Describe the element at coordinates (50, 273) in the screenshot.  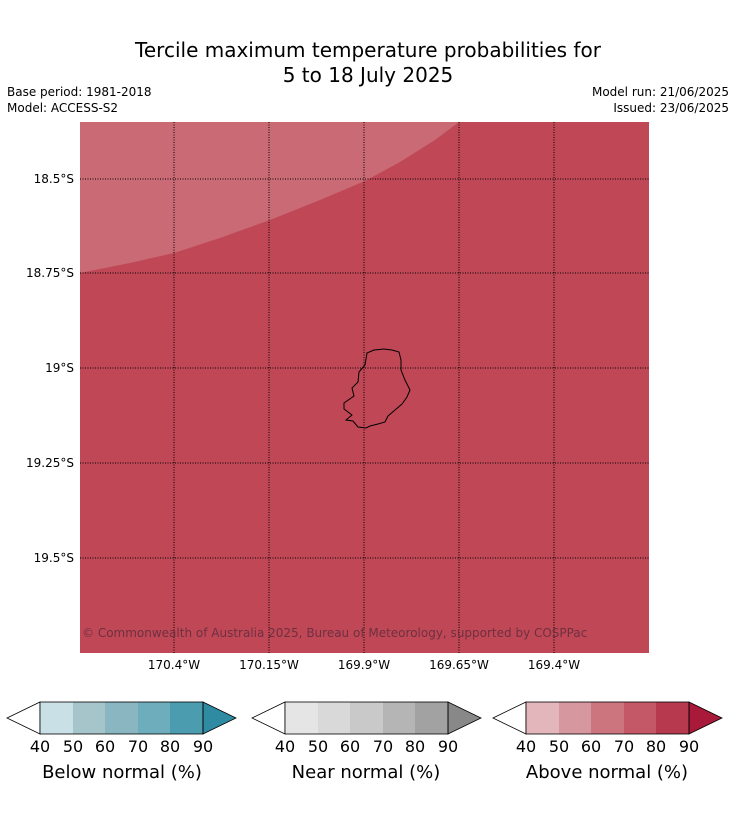
I see `lat-label: 18.75°S` at that location.